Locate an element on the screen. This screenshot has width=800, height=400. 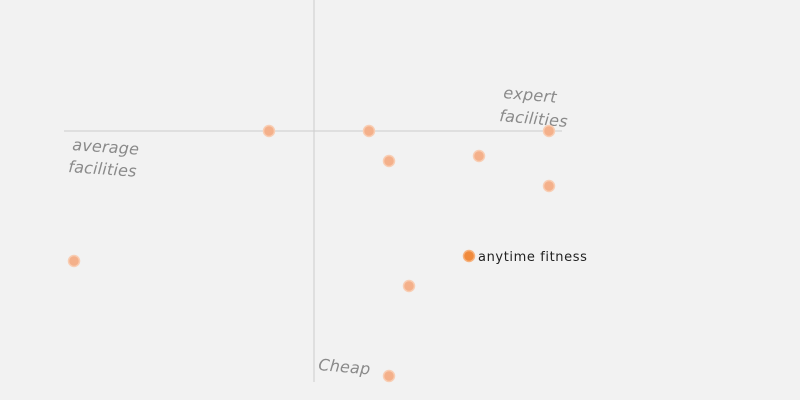
data-point-label: anytime fitness is located at coordinates (532, 257).